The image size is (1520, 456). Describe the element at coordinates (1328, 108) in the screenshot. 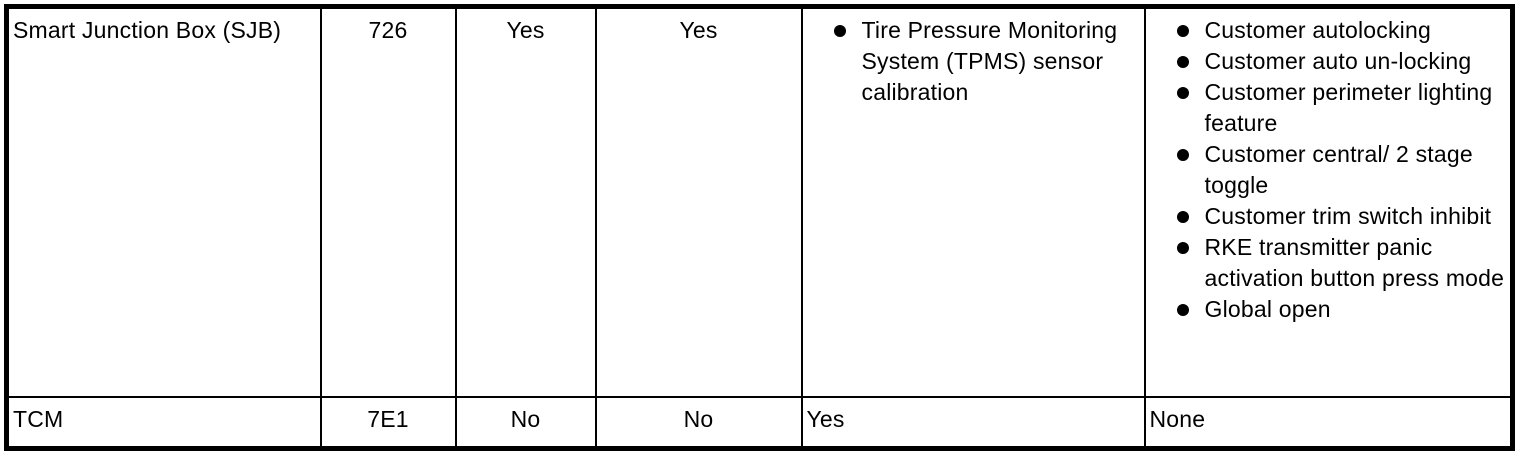

I see `bullet-item: Customer perimeter lighting feature` at that location.